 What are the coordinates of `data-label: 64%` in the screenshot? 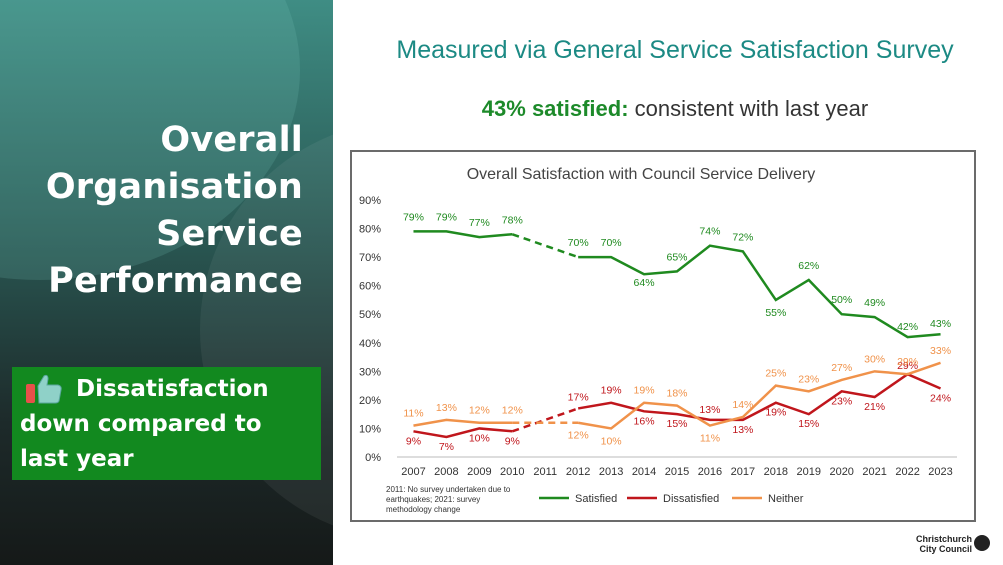 It's located at (644, 283).